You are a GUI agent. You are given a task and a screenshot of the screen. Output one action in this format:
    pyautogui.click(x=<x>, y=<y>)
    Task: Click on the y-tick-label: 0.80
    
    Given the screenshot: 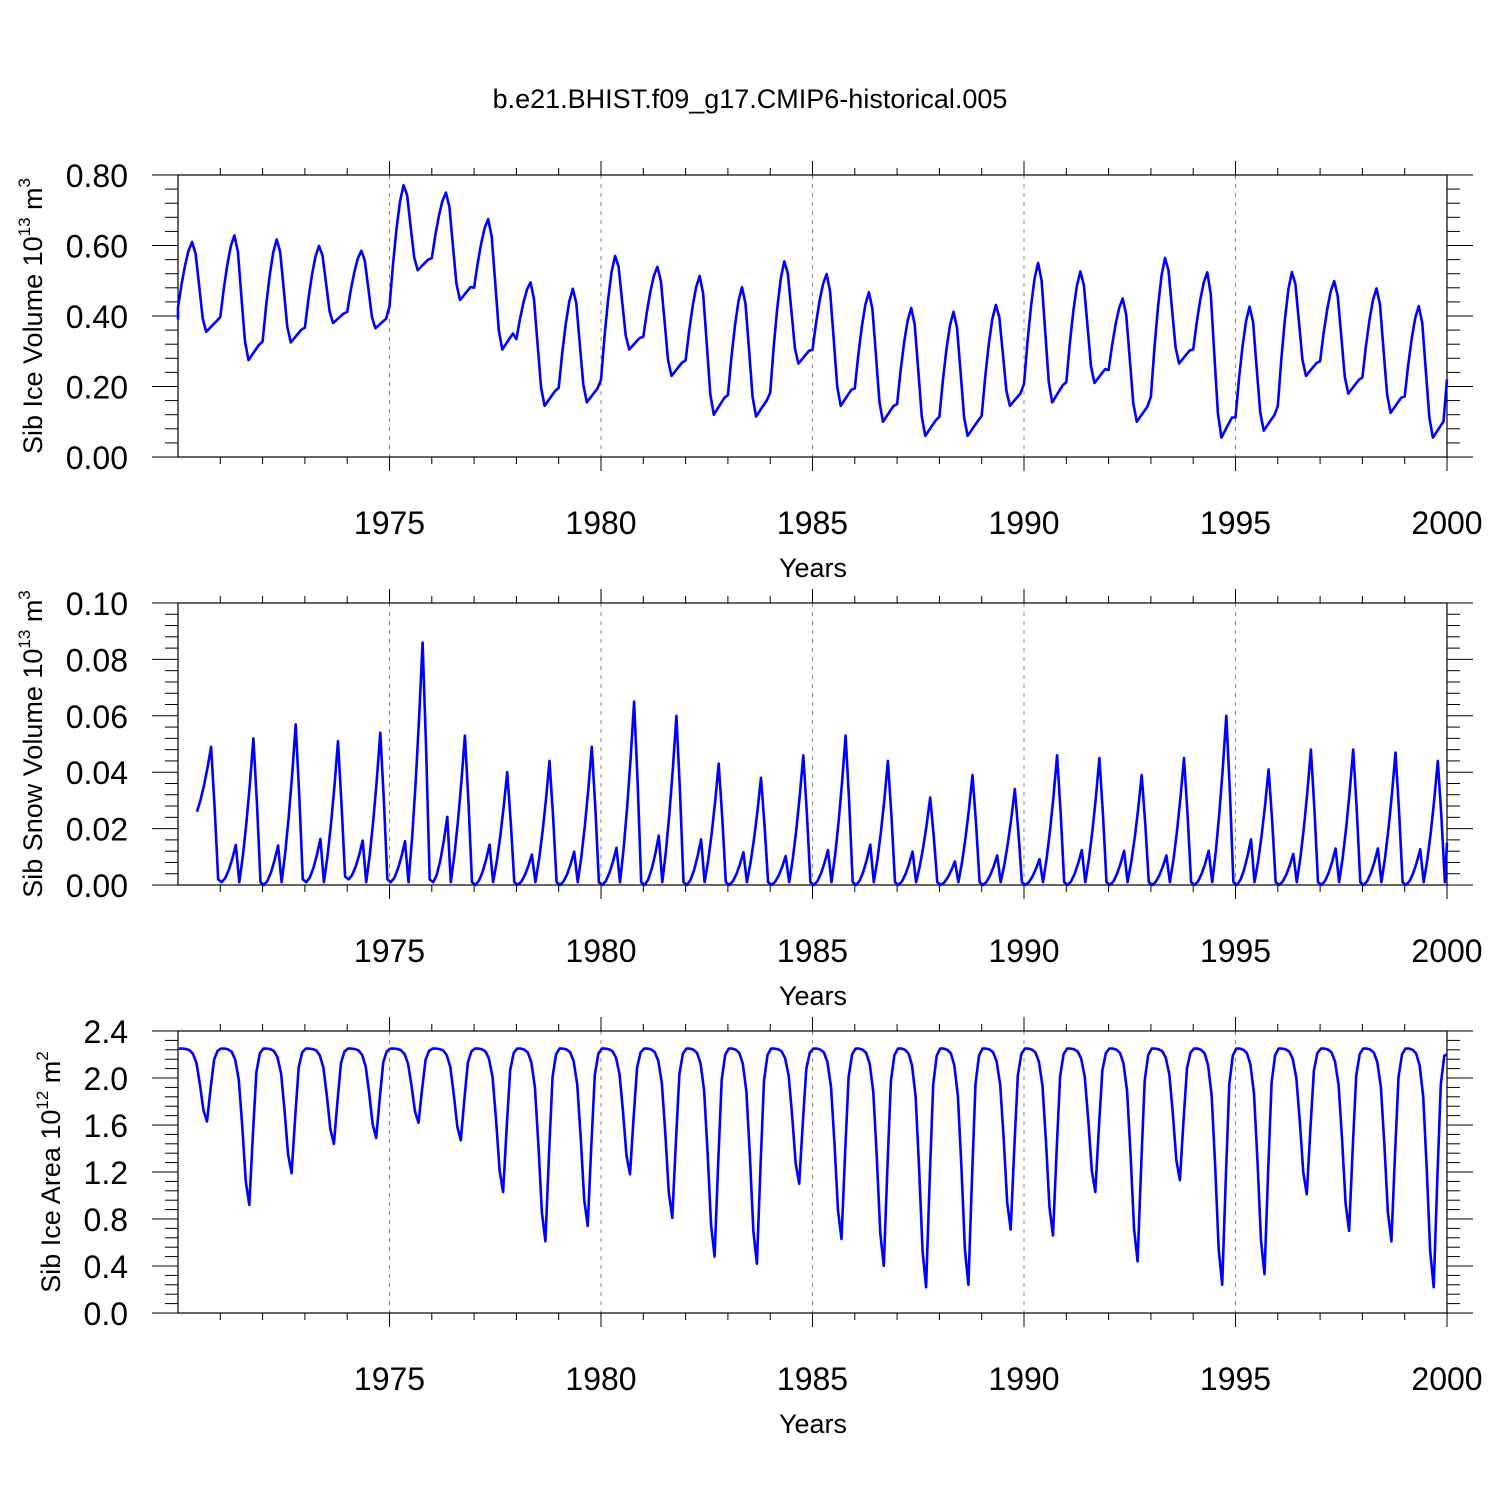 What is the action you would take?
    pyautogui.click(x=97, y=176)
    